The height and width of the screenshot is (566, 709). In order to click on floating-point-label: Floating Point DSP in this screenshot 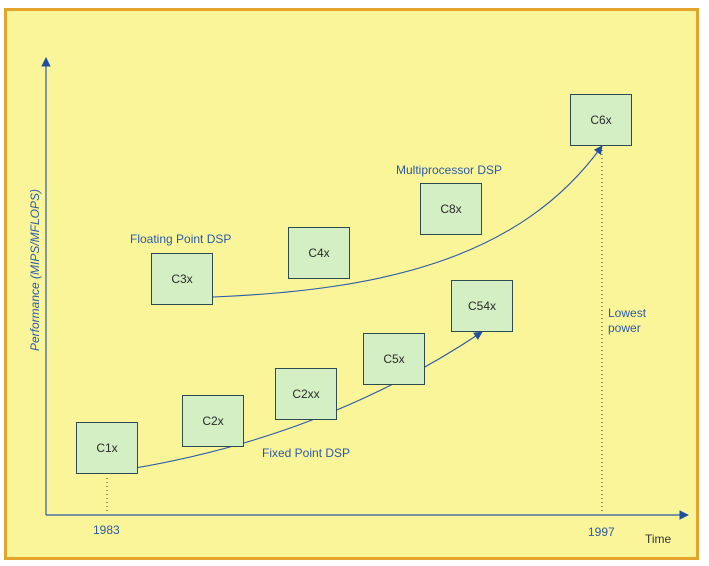, I will do `click(181, 239)`.